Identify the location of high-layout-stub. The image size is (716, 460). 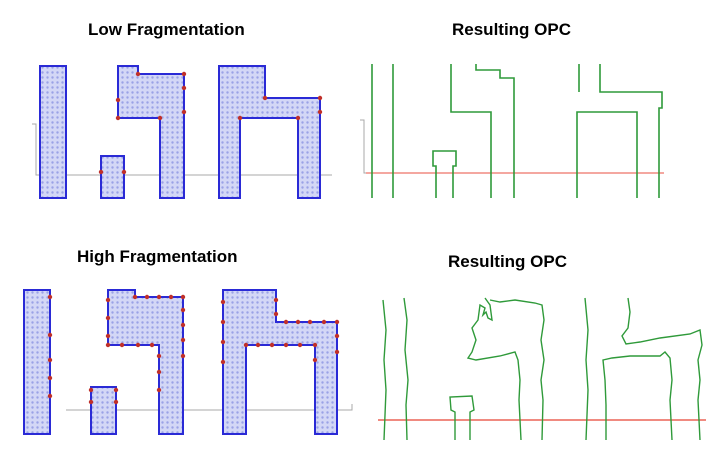
(103, 410).